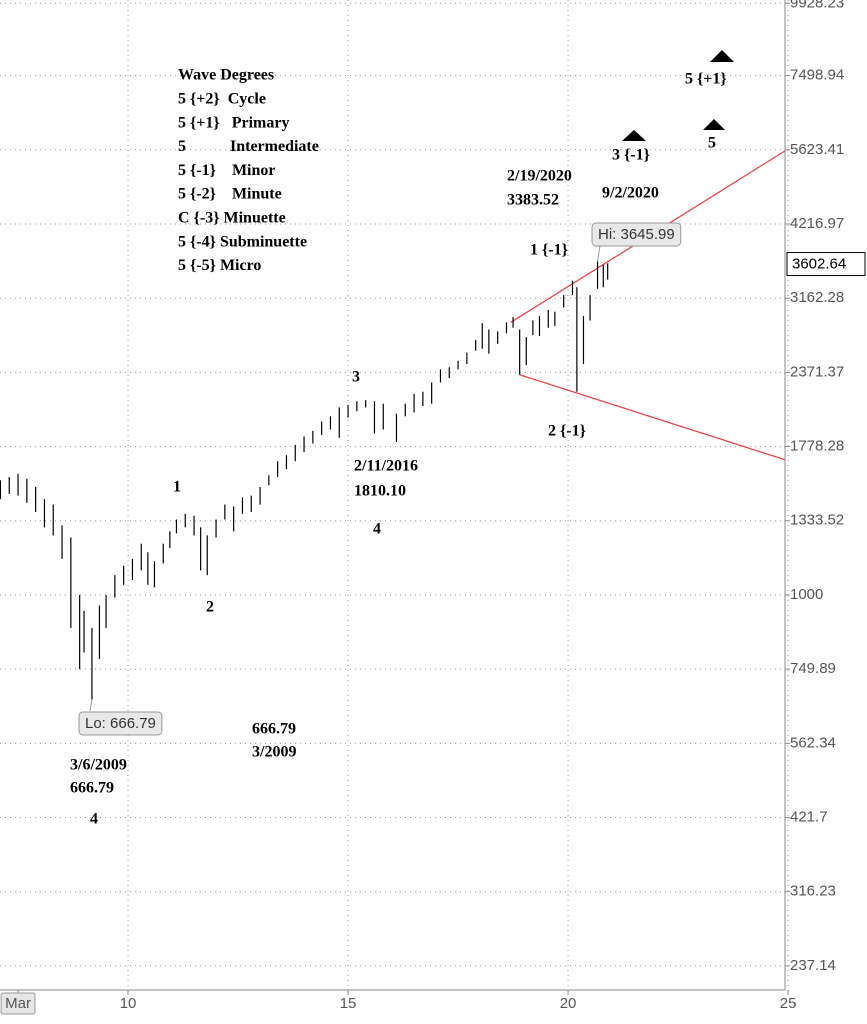  I want to click on x-tick-label: 15, so click(348, 1003).